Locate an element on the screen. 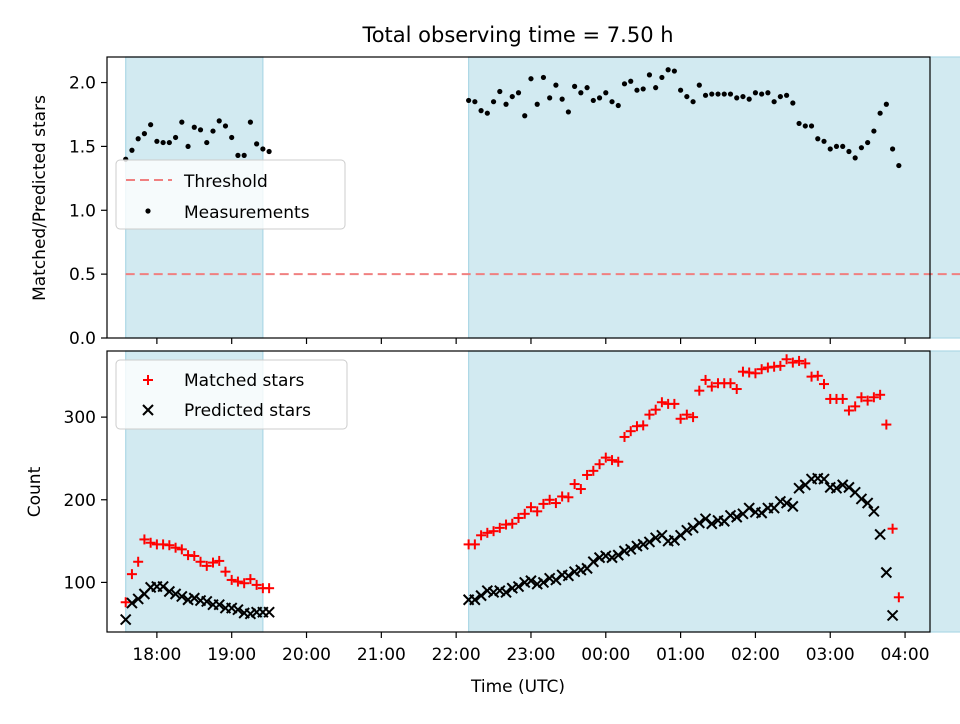 This screenshot has height=724, width=960. legend-predicted-swatch is located at coordinates (148, 410).